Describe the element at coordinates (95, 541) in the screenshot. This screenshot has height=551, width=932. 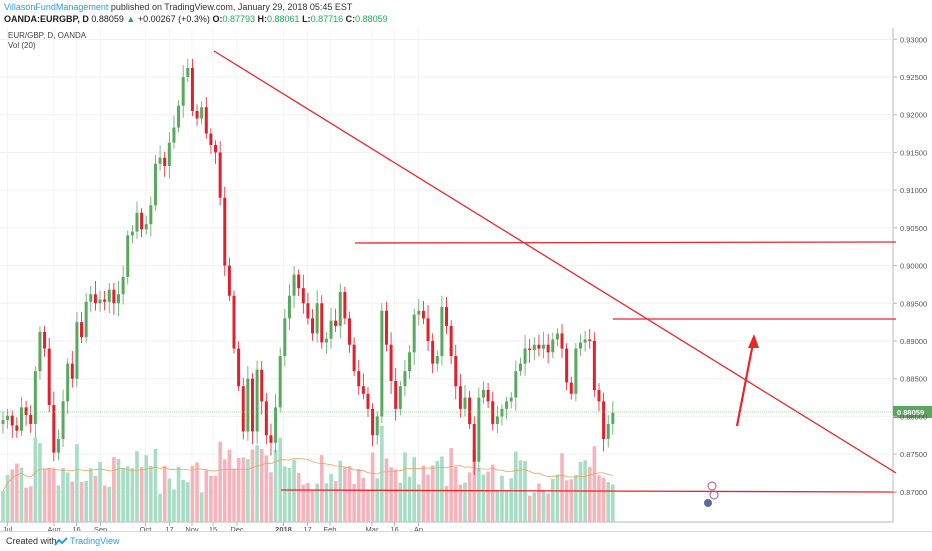
I see `tradingview-brand: TradingView` at that location.